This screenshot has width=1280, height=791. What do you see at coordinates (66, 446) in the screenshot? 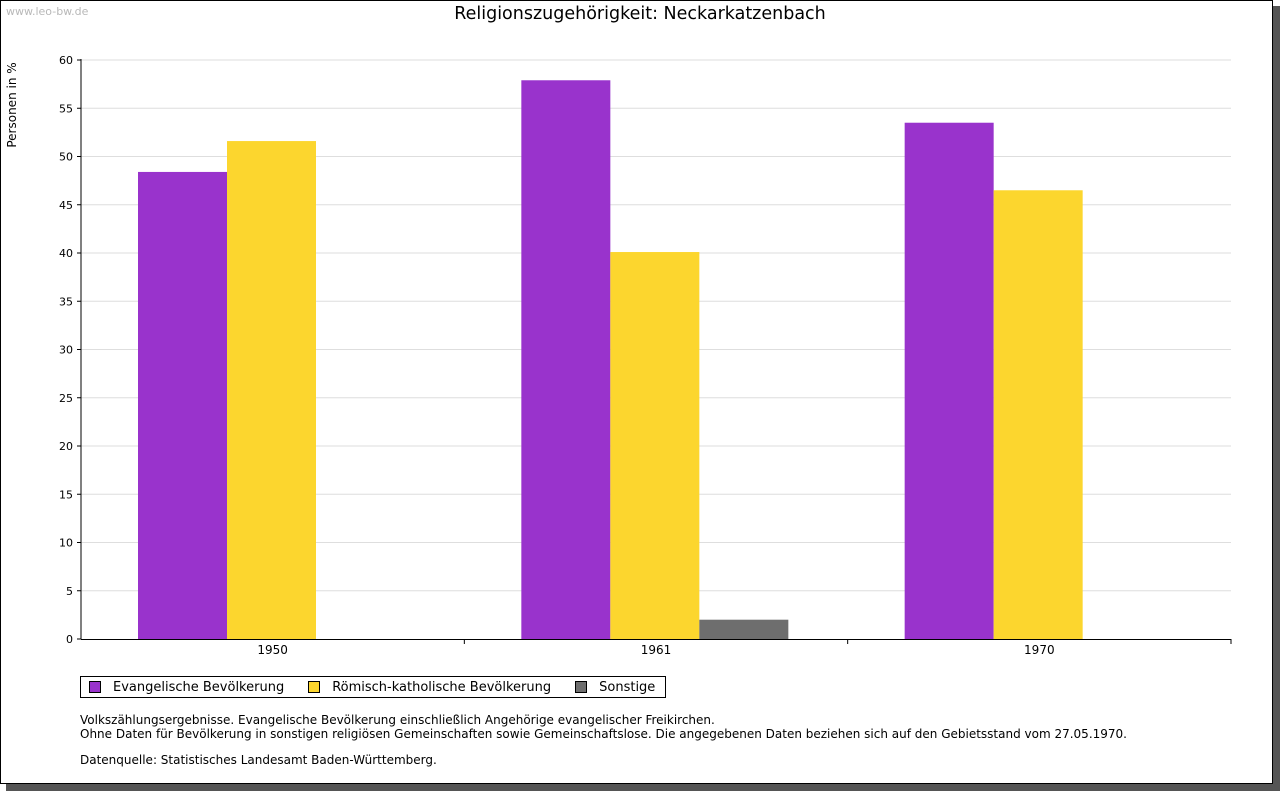
I see `y-tick-label-20: 20` at bounding box center [66, 446].